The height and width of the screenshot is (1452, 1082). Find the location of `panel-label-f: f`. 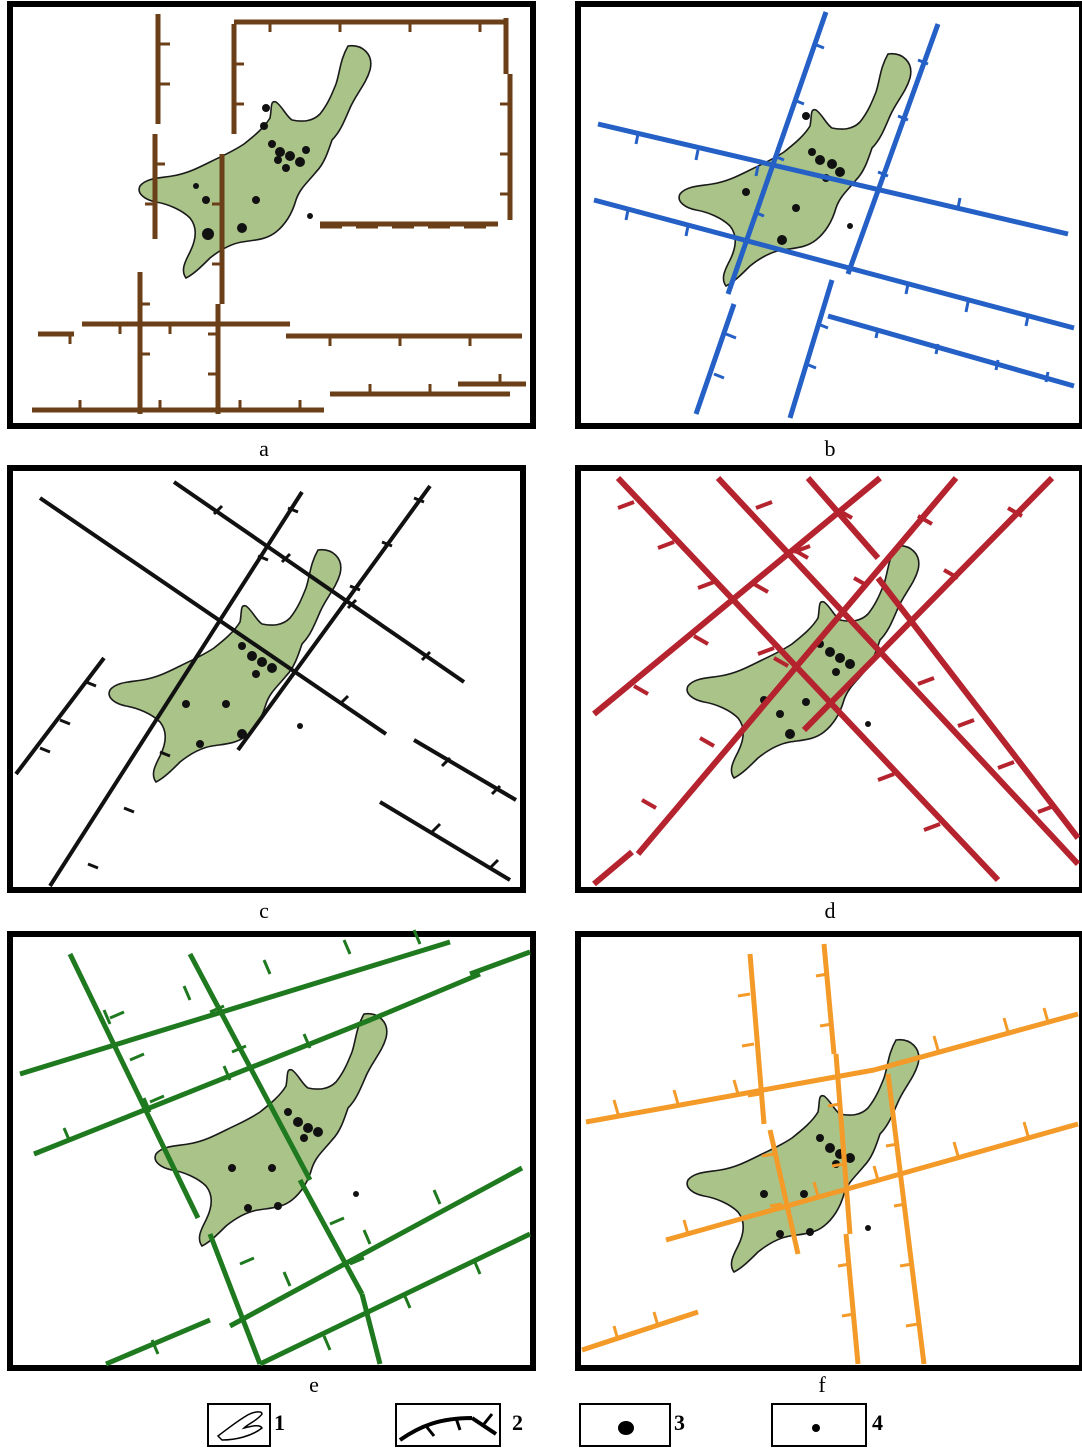

panel-label-f: f is located at coordinates (822, 1384).